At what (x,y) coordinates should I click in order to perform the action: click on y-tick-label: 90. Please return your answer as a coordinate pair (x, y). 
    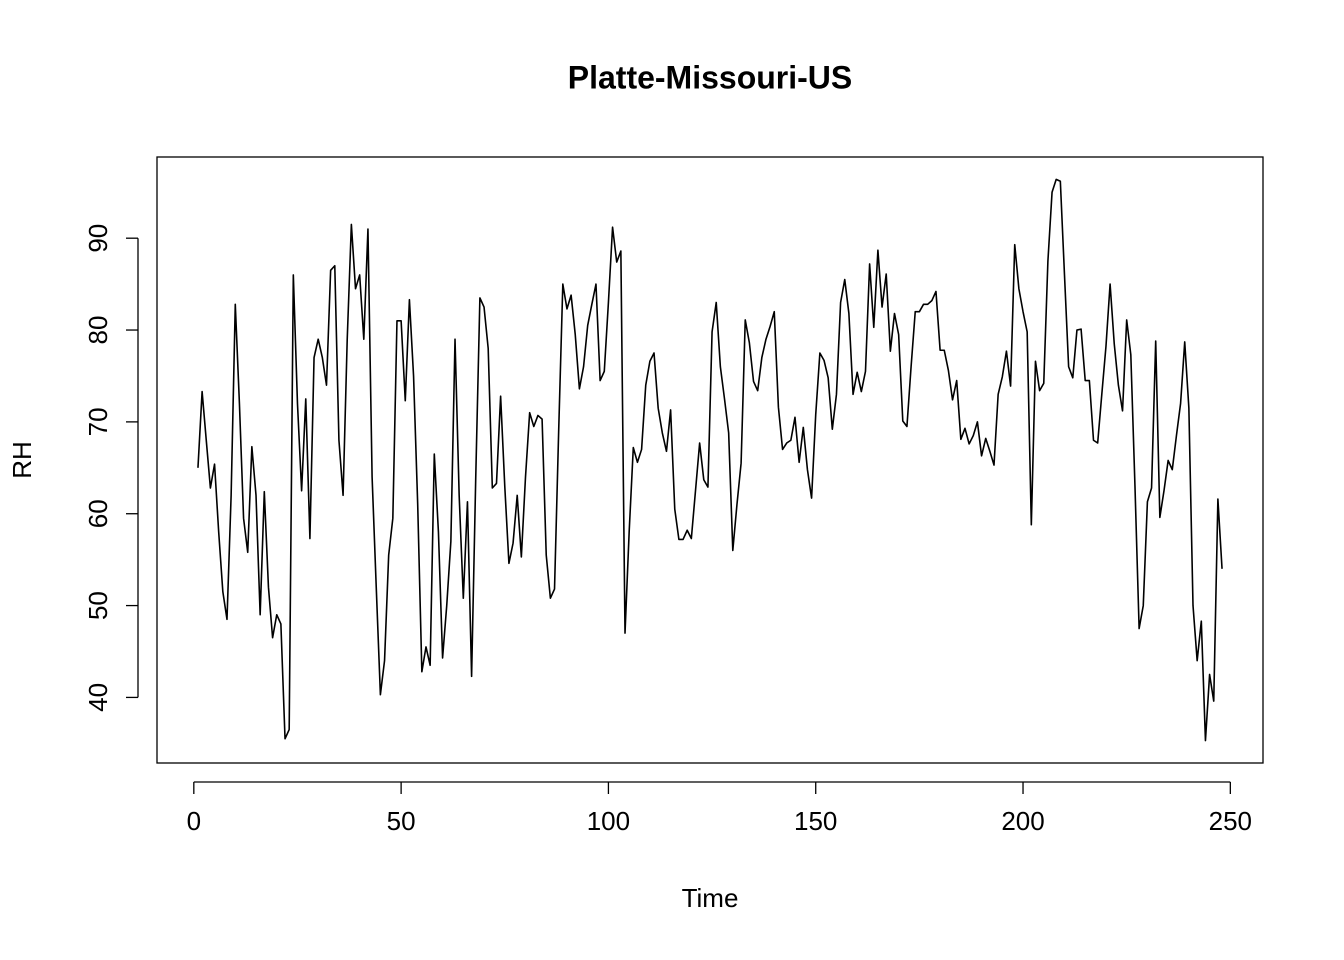
    Looking at the image, I should click on (98, 238).